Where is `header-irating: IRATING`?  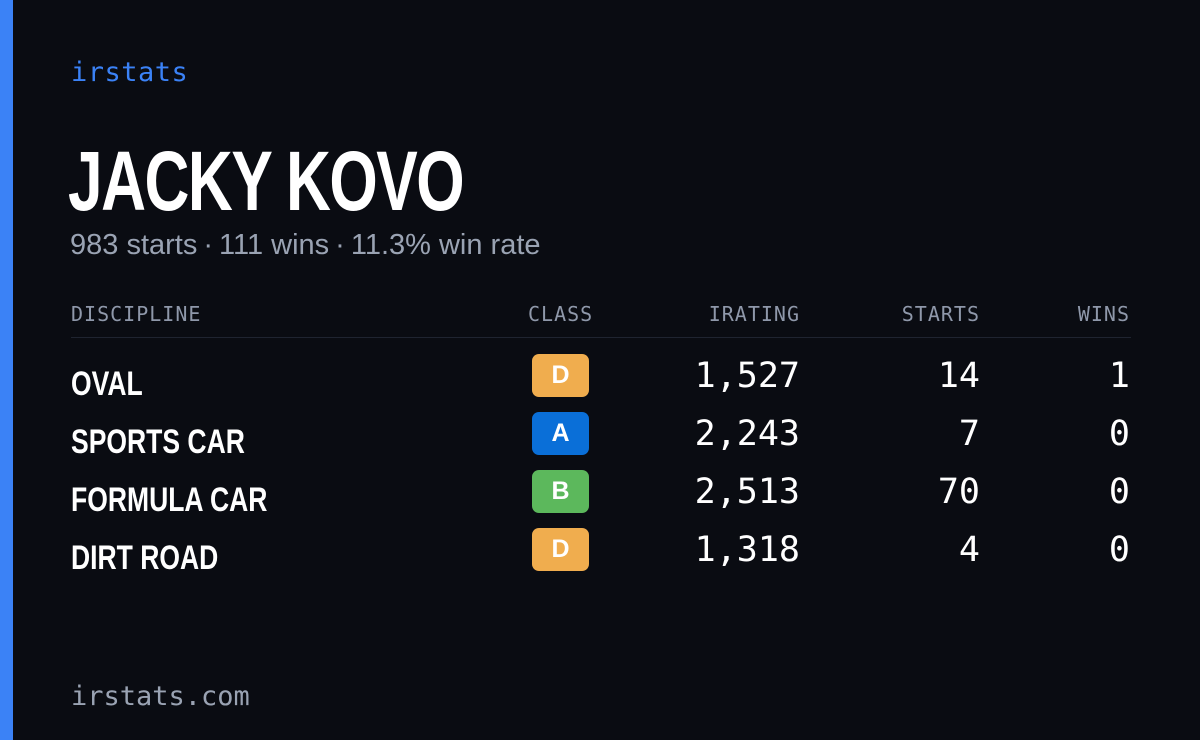
header-irating: IRATING is located at coordinates (754, 314).